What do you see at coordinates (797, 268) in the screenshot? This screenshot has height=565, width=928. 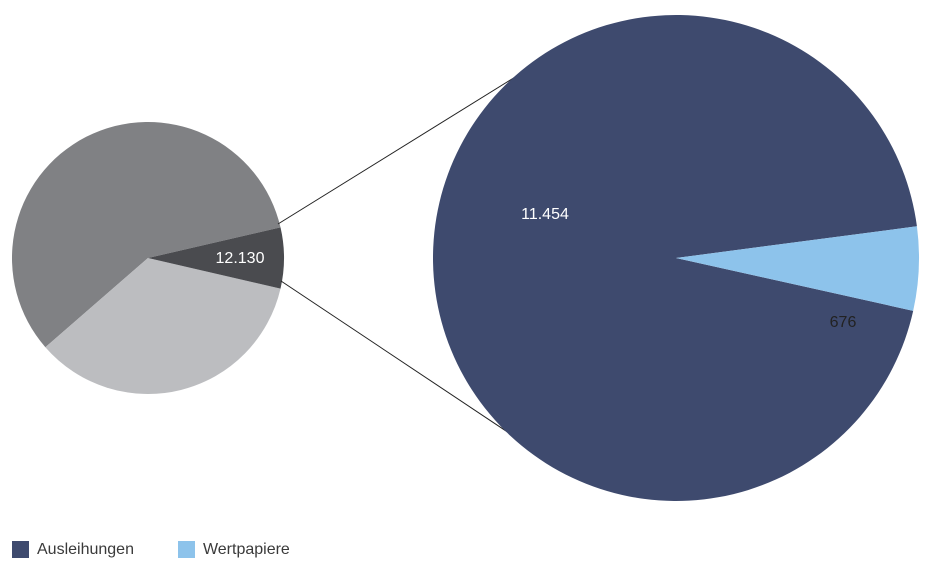 I see `pie-slice-wertpapiere` at bounding box center [797, 268].